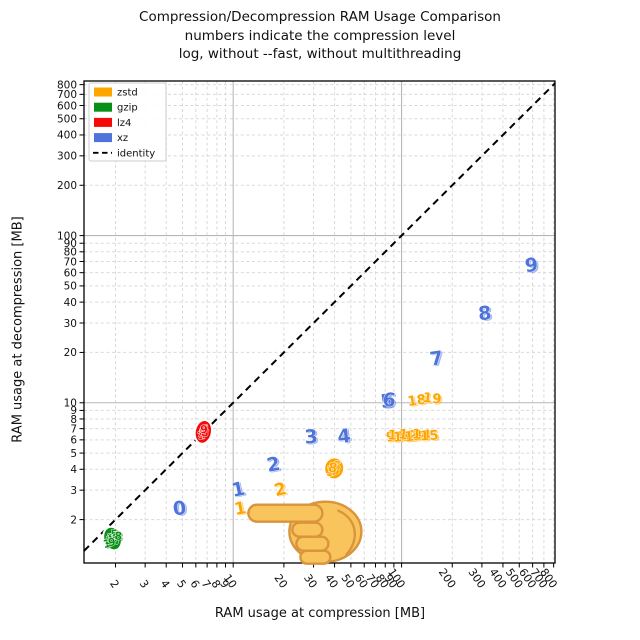  I want to click on y-tick-label: 50, so click(70, 287).